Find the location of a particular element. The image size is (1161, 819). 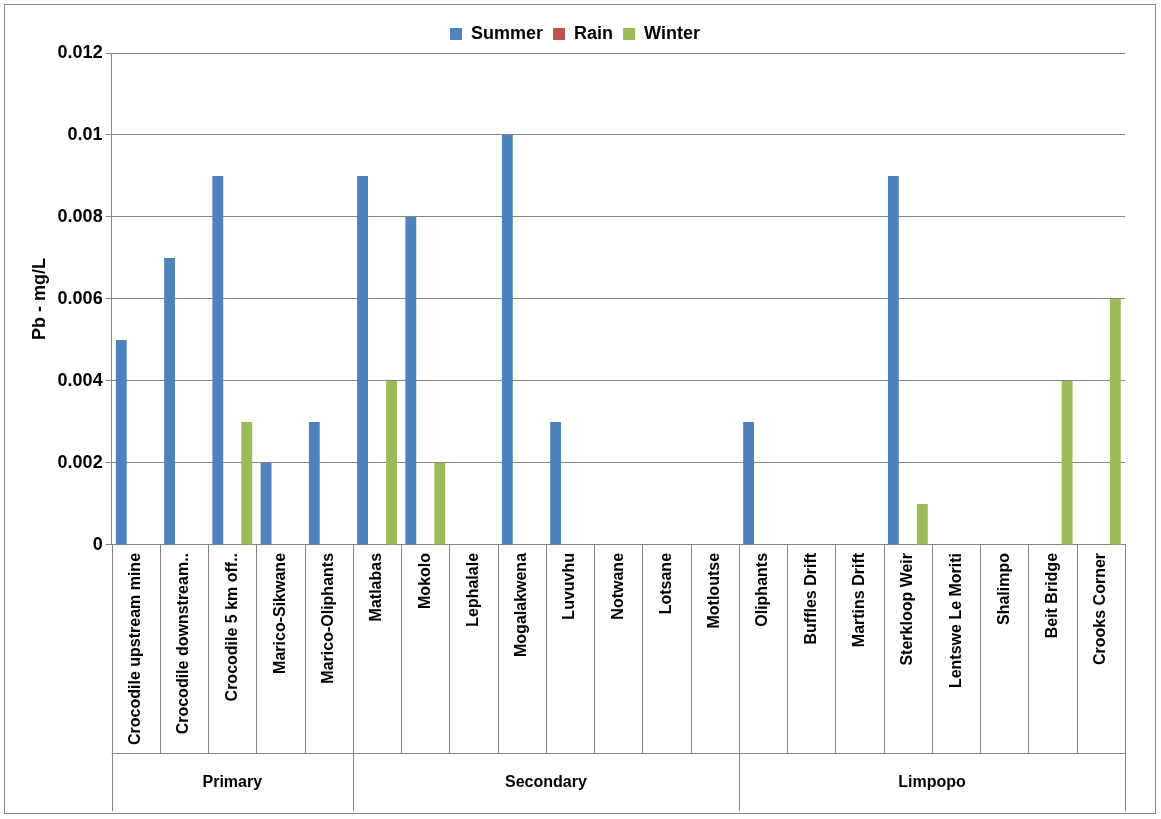

x-tick-label: Motloutse is located at coordinates (714, 590).